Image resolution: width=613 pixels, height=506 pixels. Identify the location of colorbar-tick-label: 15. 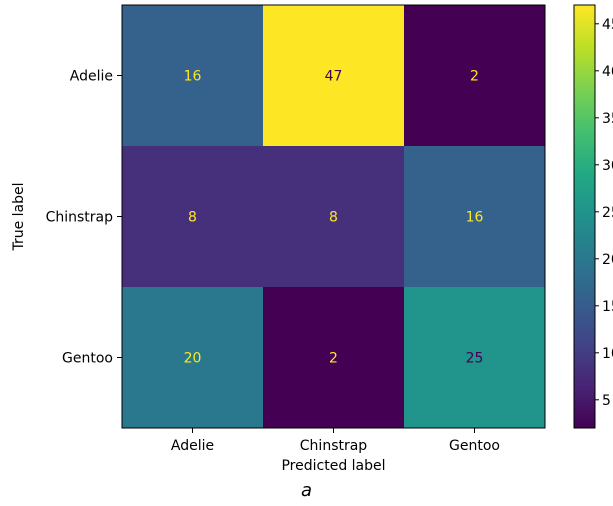
(607, 307).